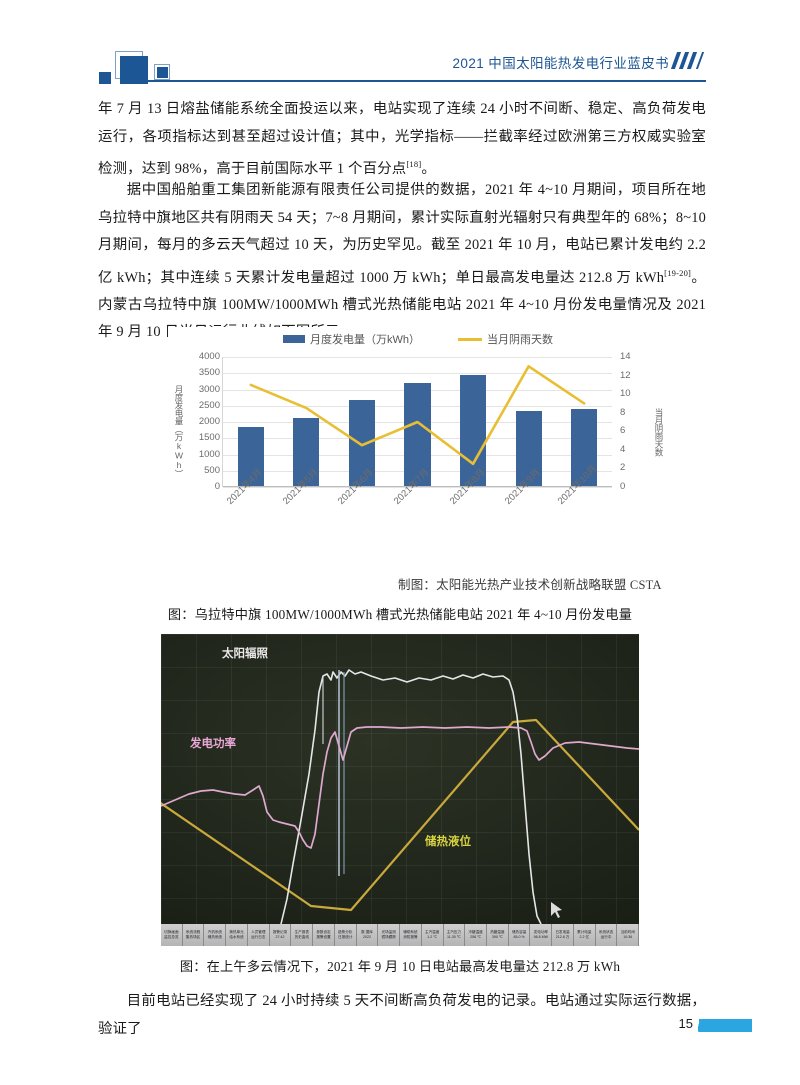 This screenshot has height=1085, width=800. I want to click on toolbar-cell-line: 2022, so click(366, 937).